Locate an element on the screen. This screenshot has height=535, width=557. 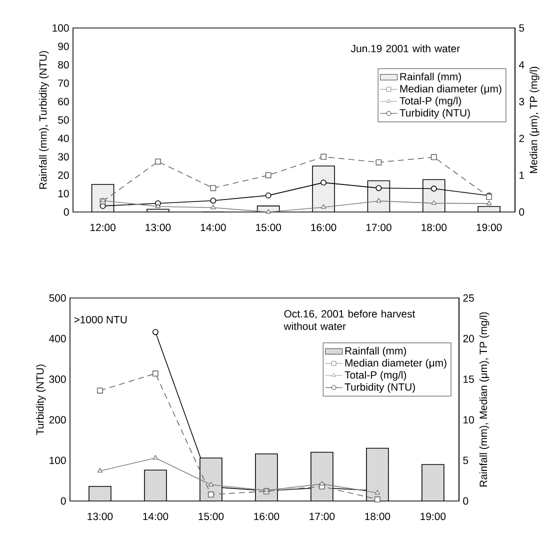
y-tick-label: 50 is located at coordinates (63, 120).